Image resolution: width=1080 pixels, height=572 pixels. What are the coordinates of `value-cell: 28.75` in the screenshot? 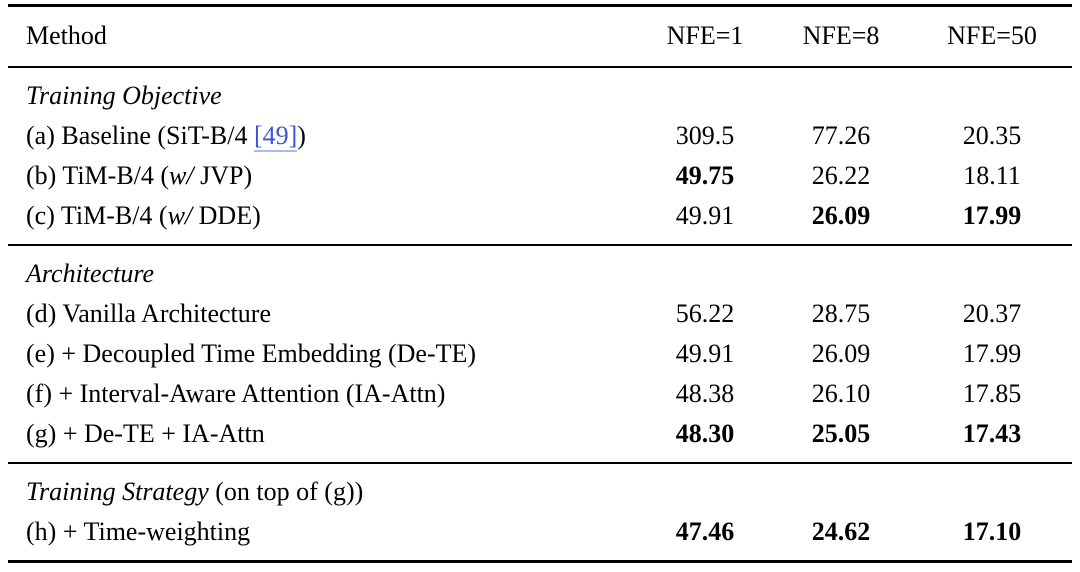 It's located at (841, 313).